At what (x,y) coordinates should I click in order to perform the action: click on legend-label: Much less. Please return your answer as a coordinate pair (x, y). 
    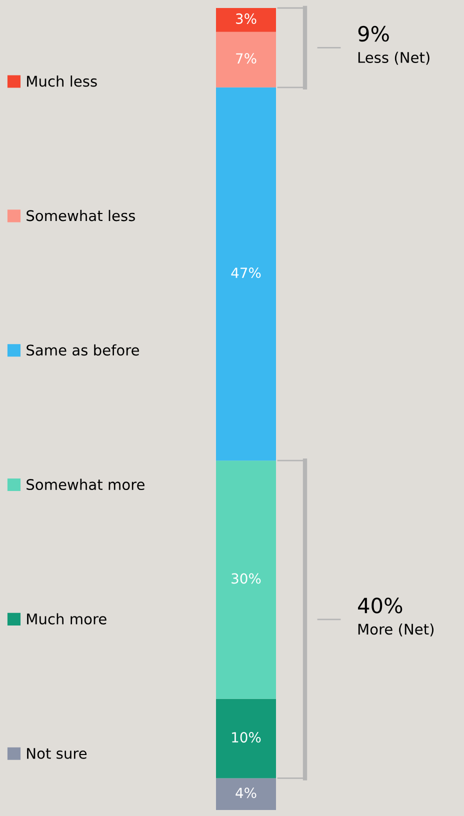
    Looking at the image, I should click on (62, 81).